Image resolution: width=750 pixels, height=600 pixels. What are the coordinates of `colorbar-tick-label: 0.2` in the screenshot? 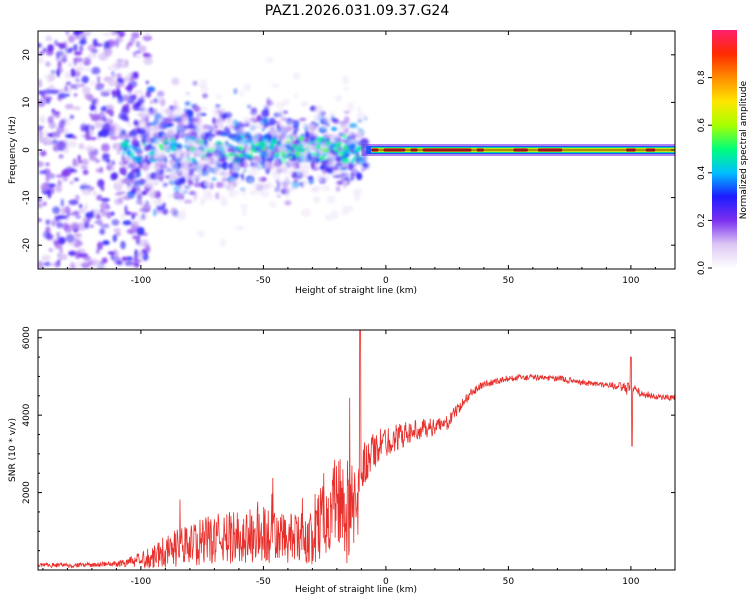 It's located at (702, 220).